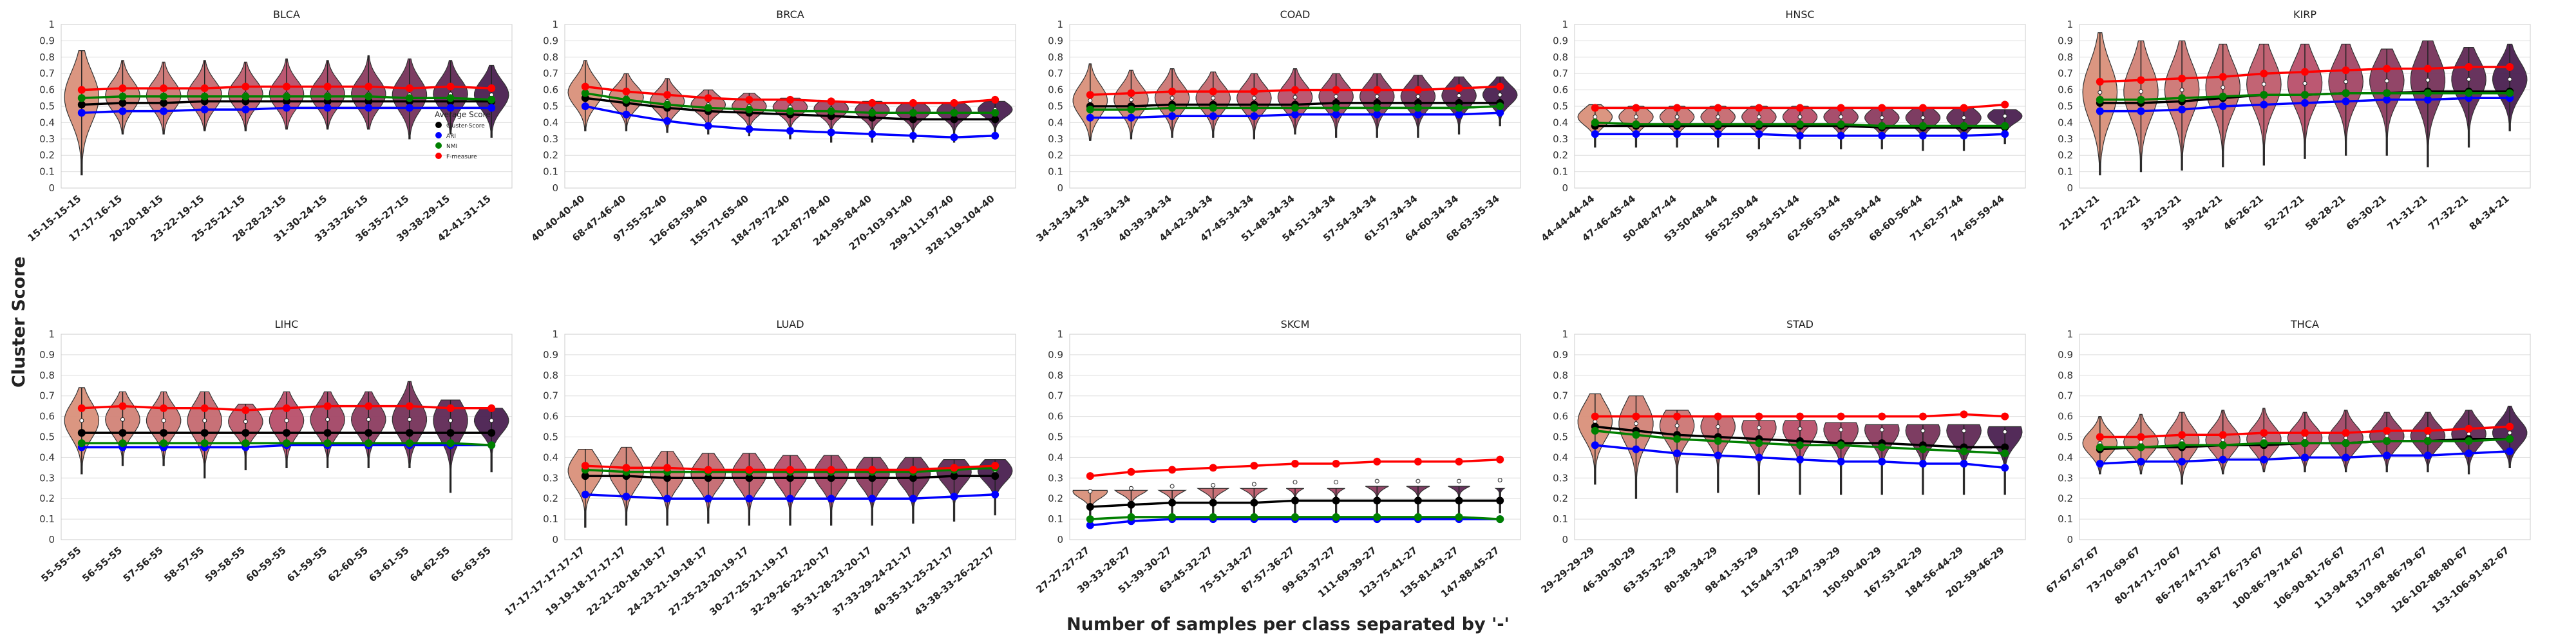  What do you see at coordinates (1799, 14) in the screenshot?
I see `panel-title: HNSC` at bounding box center [1799, 14].